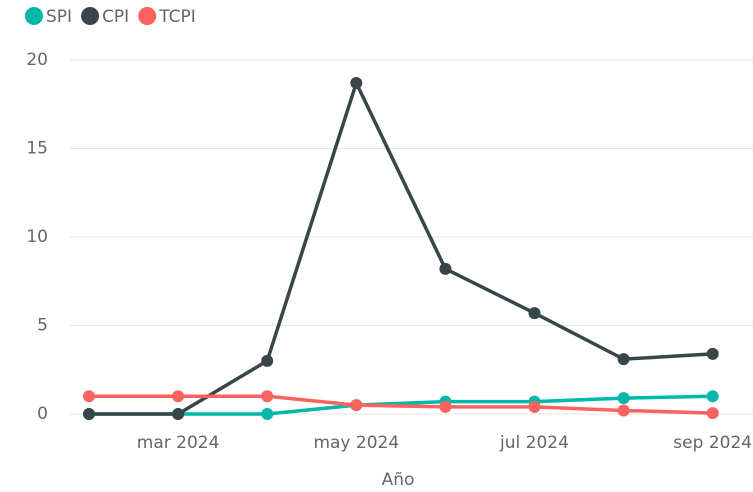  What do you see at coordinates (42, 326) in the screenshot?
I see `y-tick-label: 5` at bounding box center [42, 326].